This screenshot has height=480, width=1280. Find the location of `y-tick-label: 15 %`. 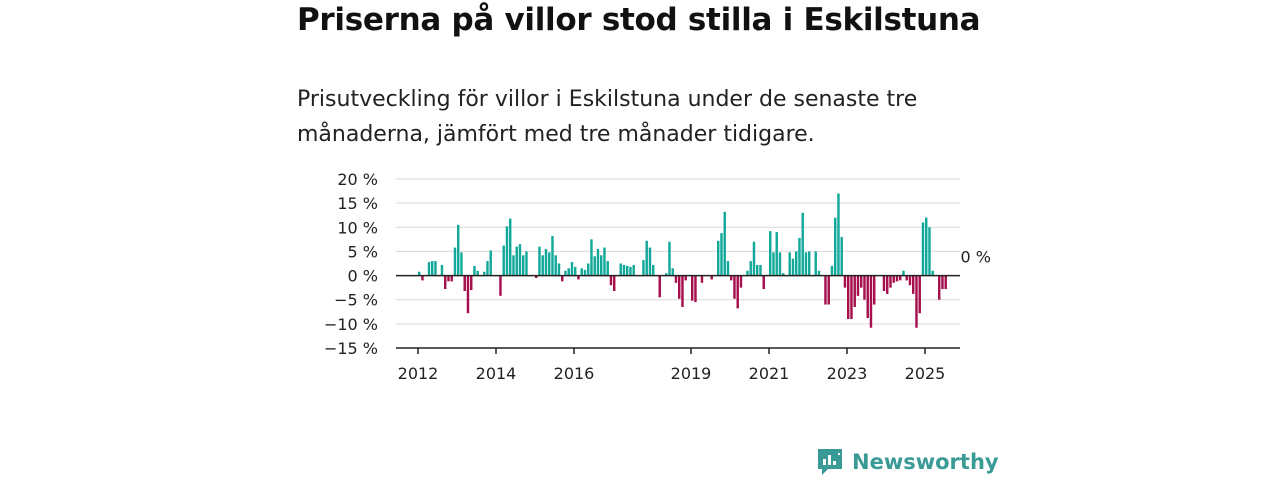

y-tick-label: 15 % is located at coordinates (357, 203).